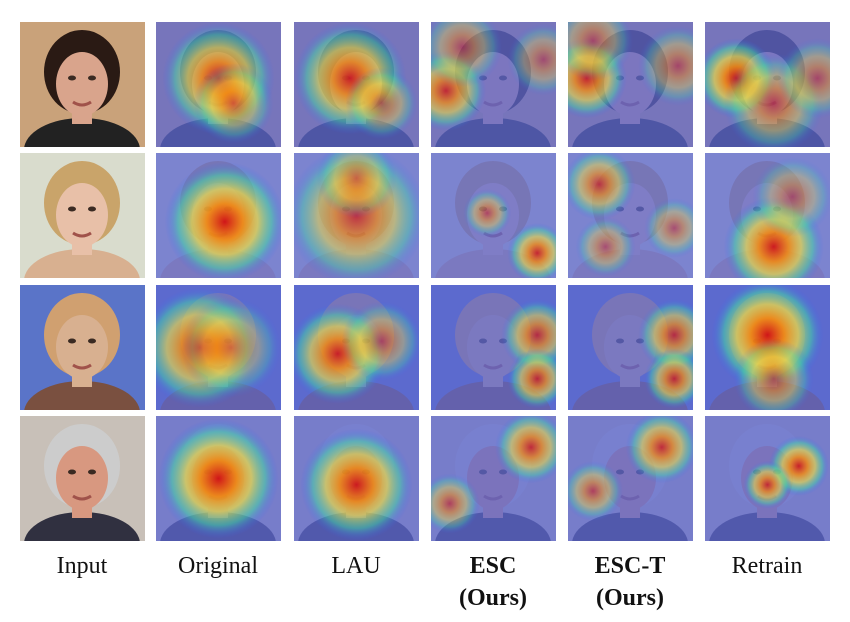 The height and width of the screenshot is (622, 850). Describe the element at coordinates (218, 566) in the screenshot. I see `column-label-original: Original` at that location.